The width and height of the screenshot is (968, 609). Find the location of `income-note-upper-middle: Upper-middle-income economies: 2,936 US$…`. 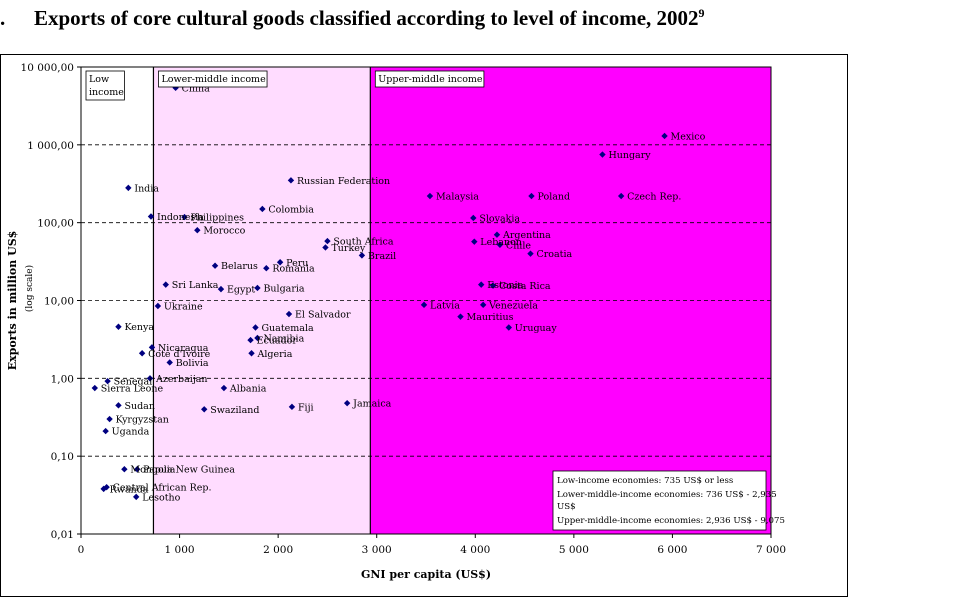

income-note-upper-middle: Upper-middle-income economies: 2,936 US$… is located at coordinates (671, 521).